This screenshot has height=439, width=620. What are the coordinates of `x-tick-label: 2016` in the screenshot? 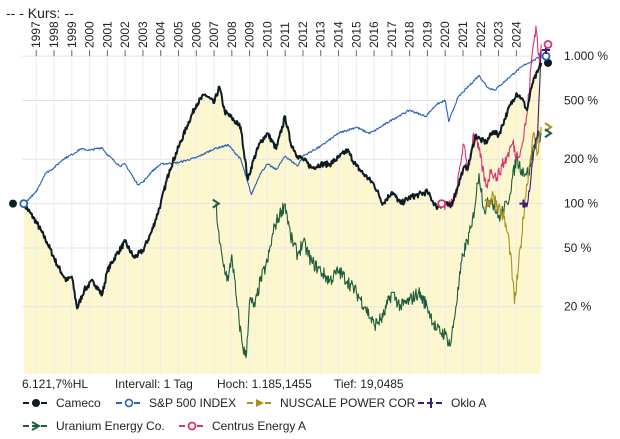 It's located at (374, 34).